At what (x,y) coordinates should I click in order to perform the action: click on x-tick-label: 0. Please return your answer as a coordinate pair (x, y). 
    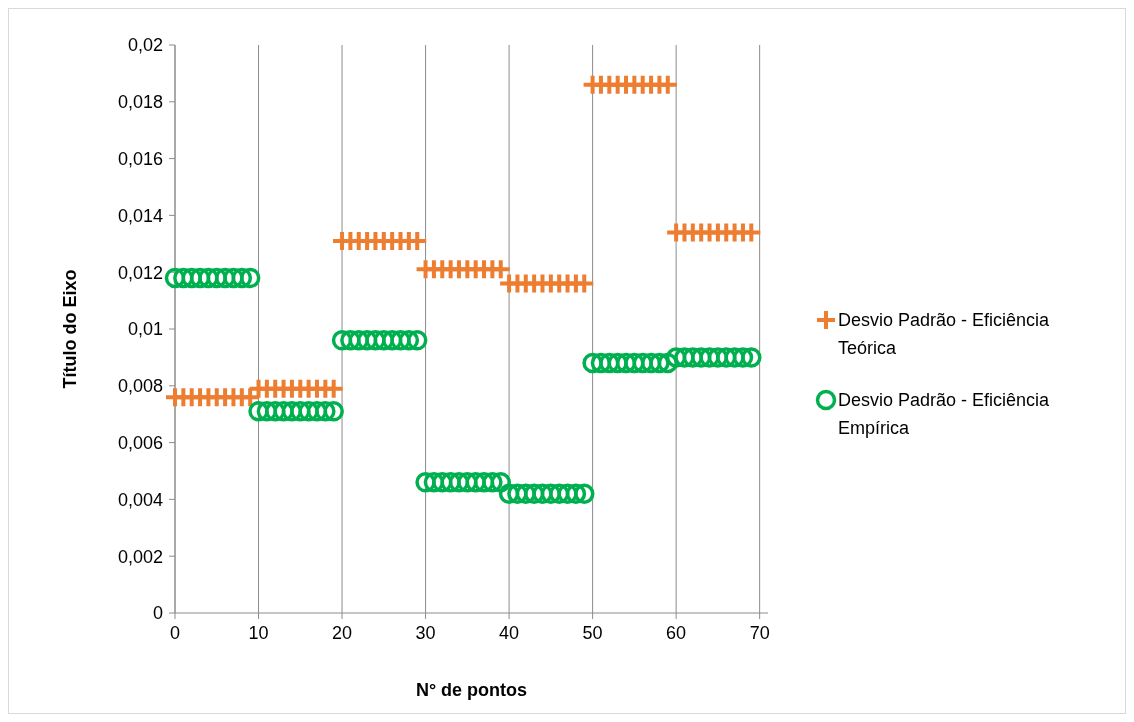
    Looking at the image, I should click on (175, 633).